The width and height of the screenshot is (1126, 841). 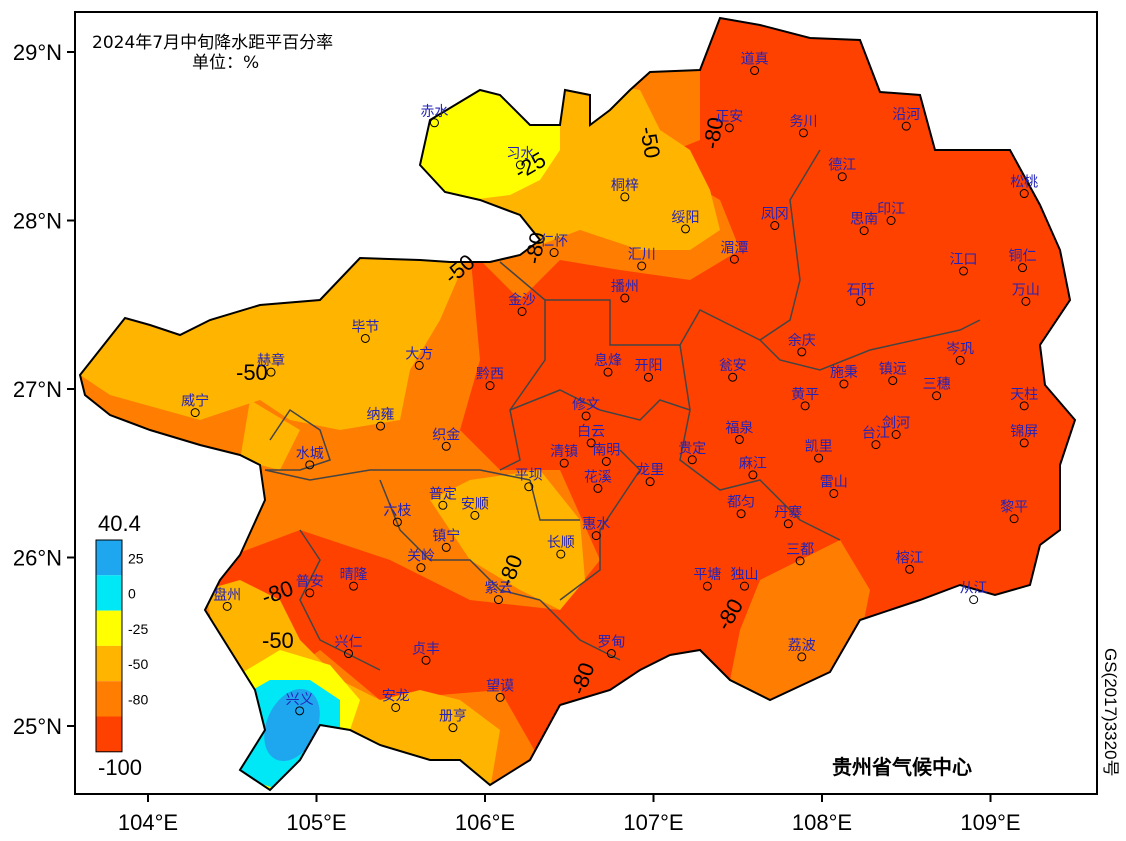 I want to click on station: 安龙, so click(x=396, y=700).